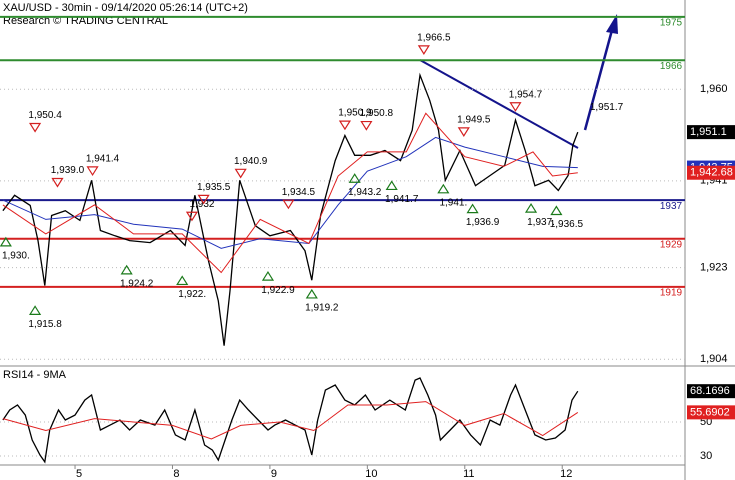 This screenshot has height=480, width=735. Describe the element at coordinates (526, 94) in the screenshot. I see `annotation-label: 1,954.7` at that location.